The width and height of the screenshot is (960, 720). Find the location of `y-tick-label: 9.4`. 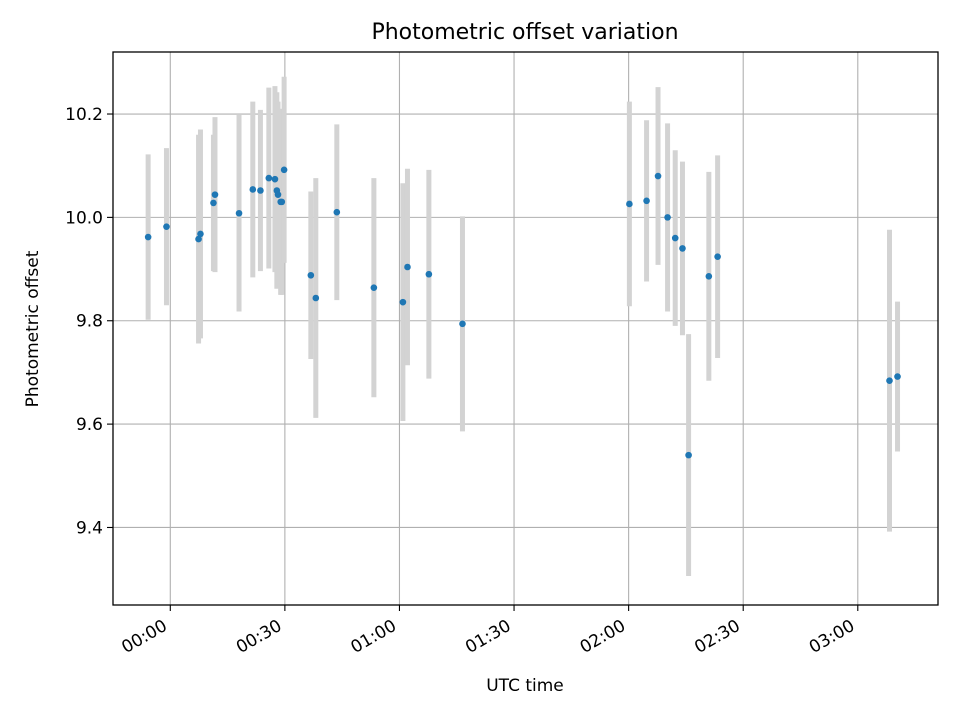

y-tick-label: 9.4 is located at coordinates (89, 528).